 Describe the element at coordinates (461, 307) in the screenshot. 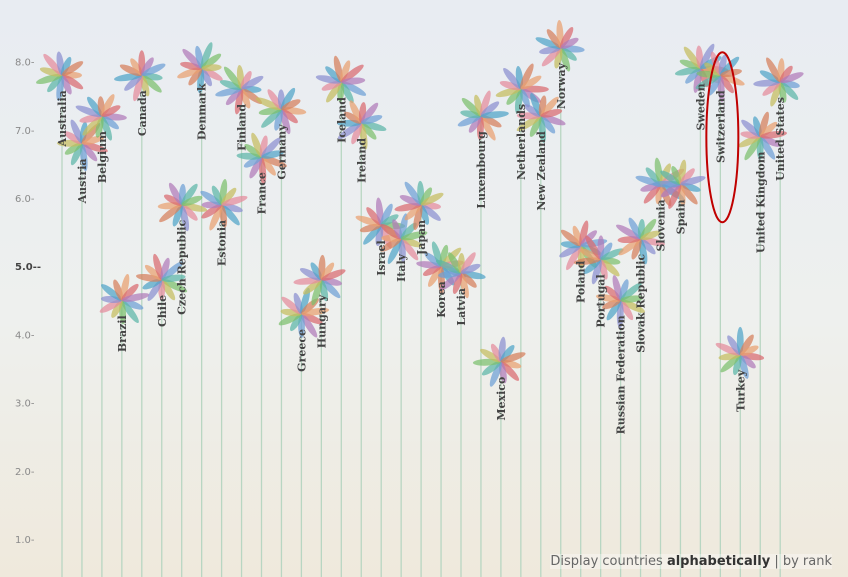

I see `country-label: Latvia` at that location.